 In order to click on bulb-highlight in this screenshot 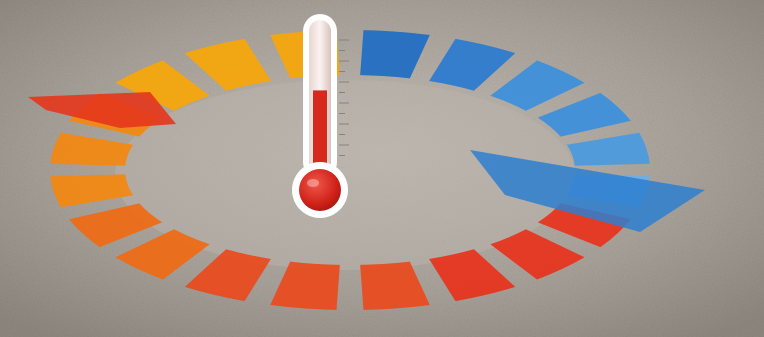, I will do `click(313, 183)`.